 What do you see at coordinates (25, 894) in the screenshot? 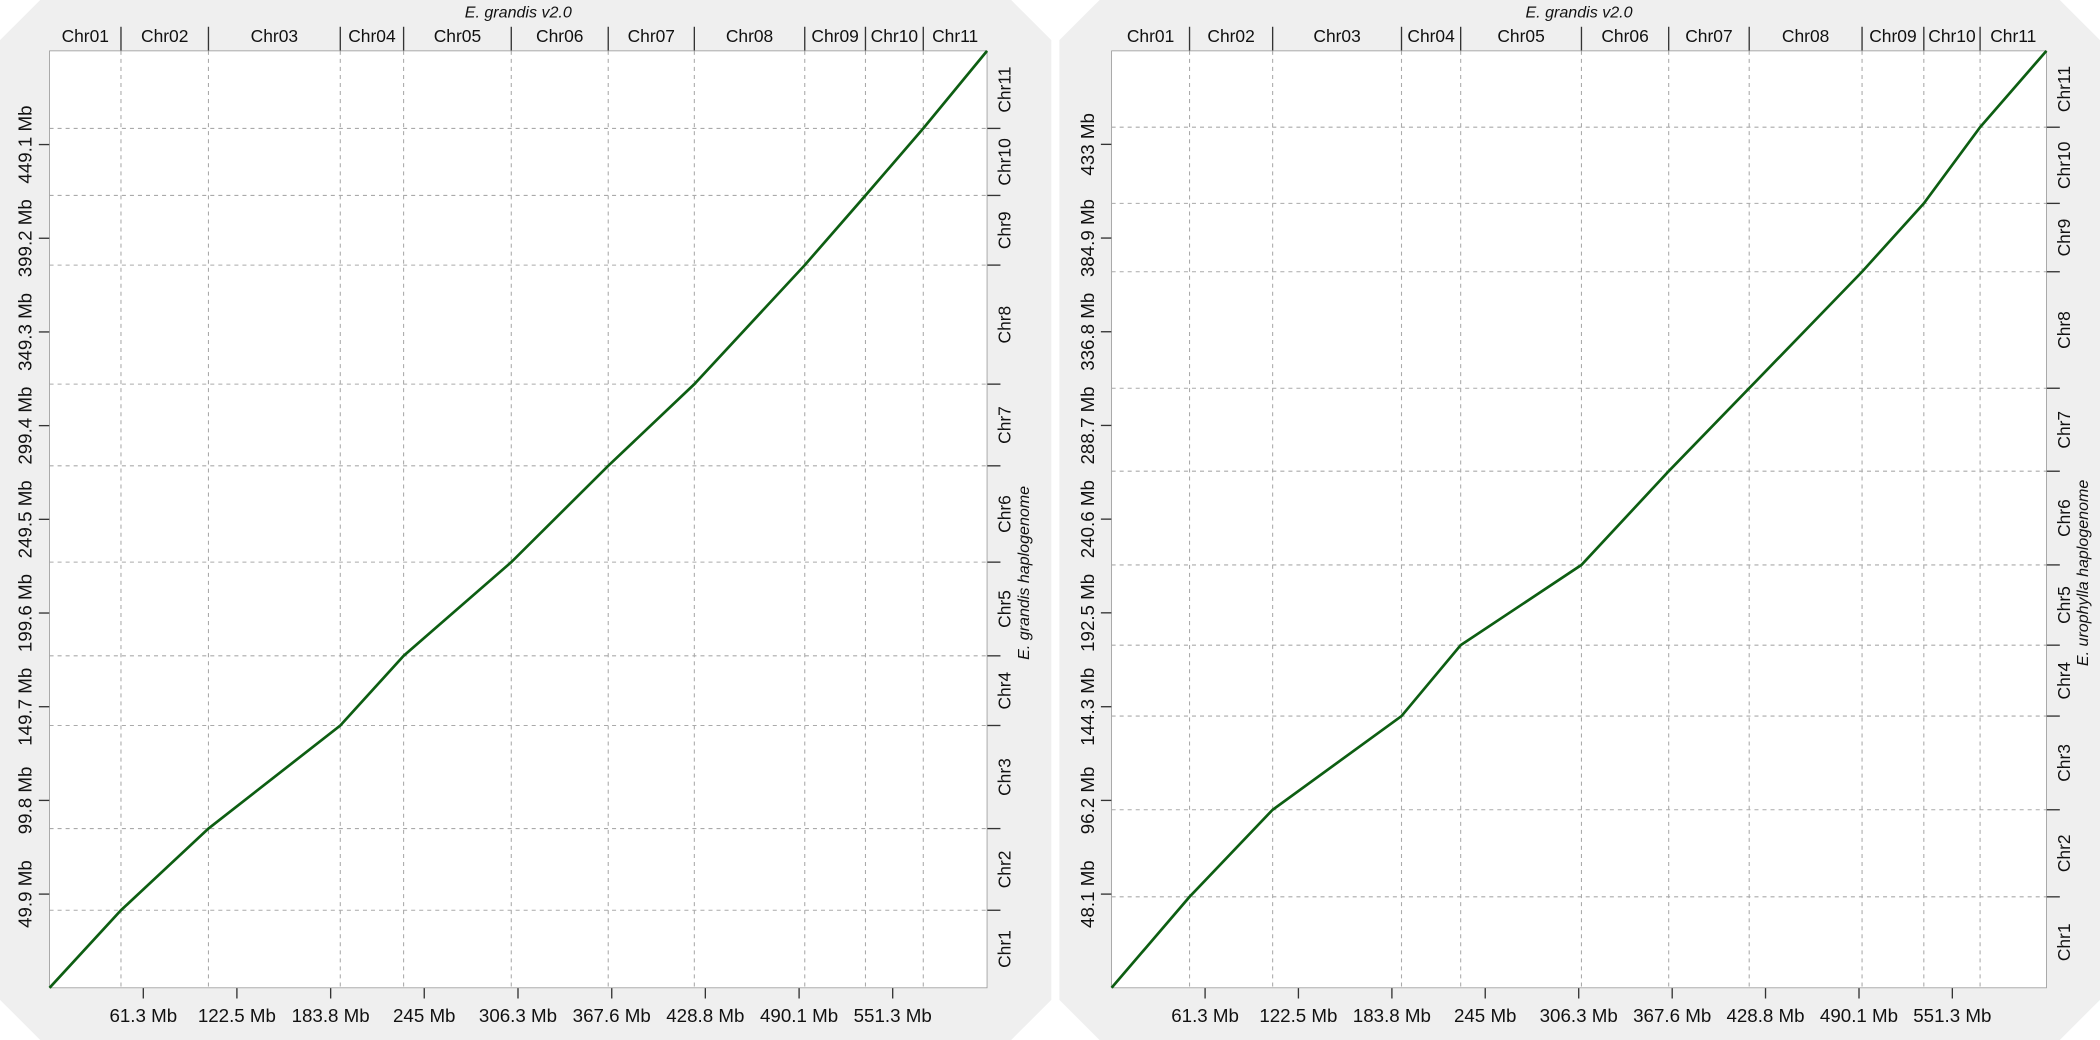
I see `y-tick-label: 49.9 Mb` at bounding box center [25, 894].